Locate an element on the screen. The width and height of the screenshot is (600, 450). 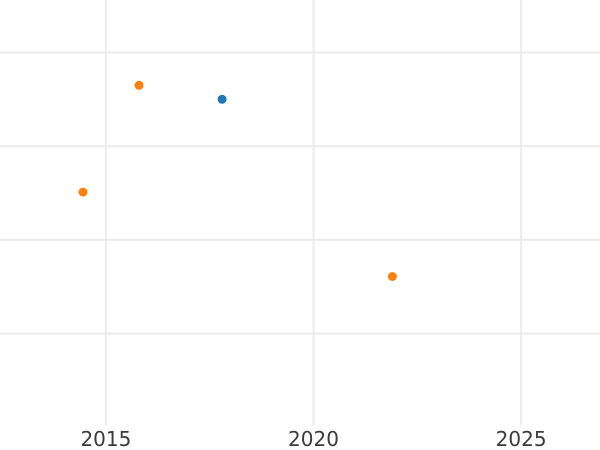
scatter-point-blue is located at coordinates (222, 99).